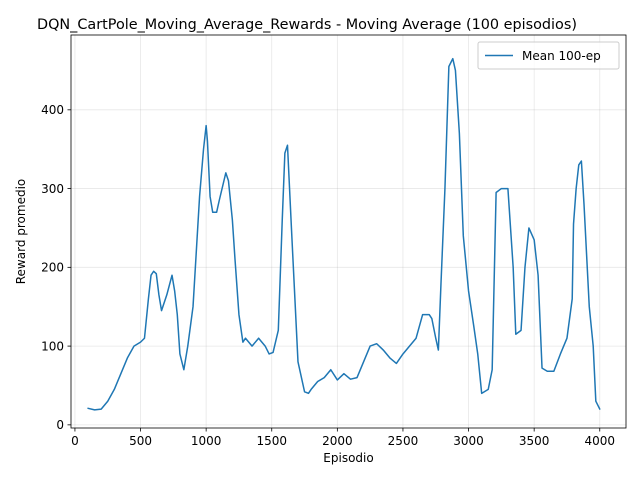 Image resolution: width=640 pixels, height=480 pixels. Describe the element at coordinates (75, 441) in the screenshot. I see `x-tick-label: 0` at that location.